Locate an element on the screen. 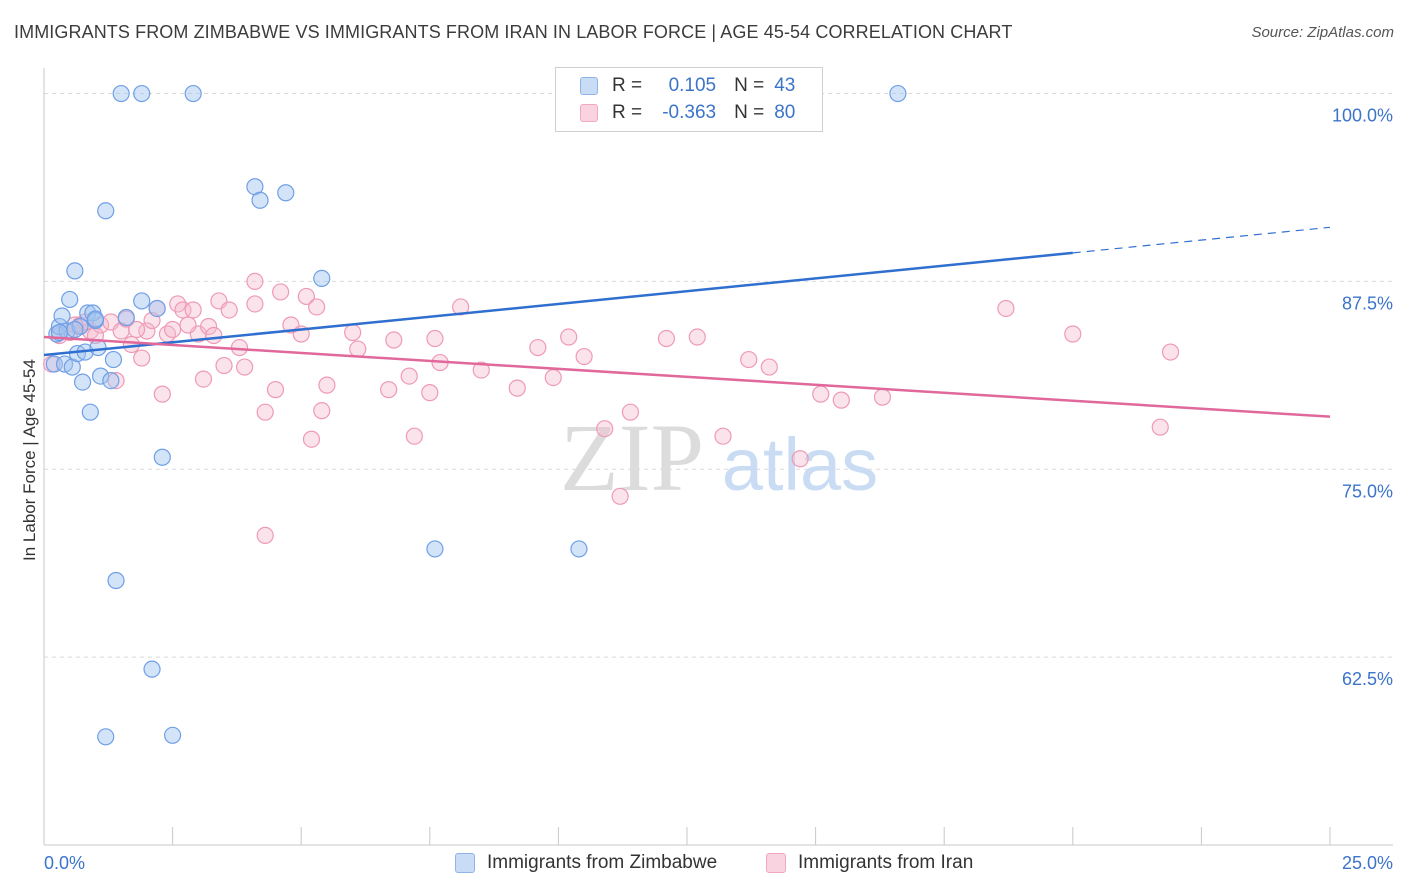  legend-item-zimbabwe: Immigrants from Zimbabwe is located at coordinates (586, 863).